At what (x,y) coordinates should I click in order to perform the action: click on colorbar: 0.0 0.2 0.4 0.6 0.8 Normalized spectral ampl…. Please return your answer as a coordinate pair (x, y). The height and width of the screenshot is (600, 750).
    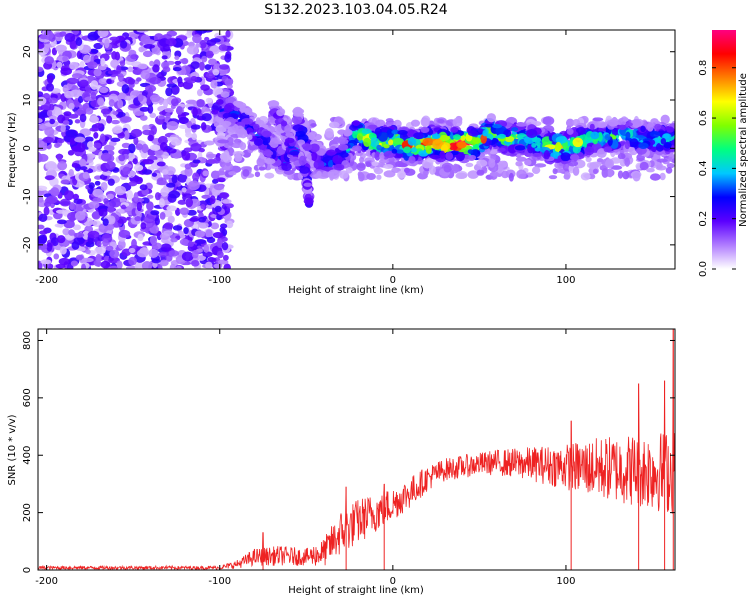
    Looking at the image, I should click on (723, 153).